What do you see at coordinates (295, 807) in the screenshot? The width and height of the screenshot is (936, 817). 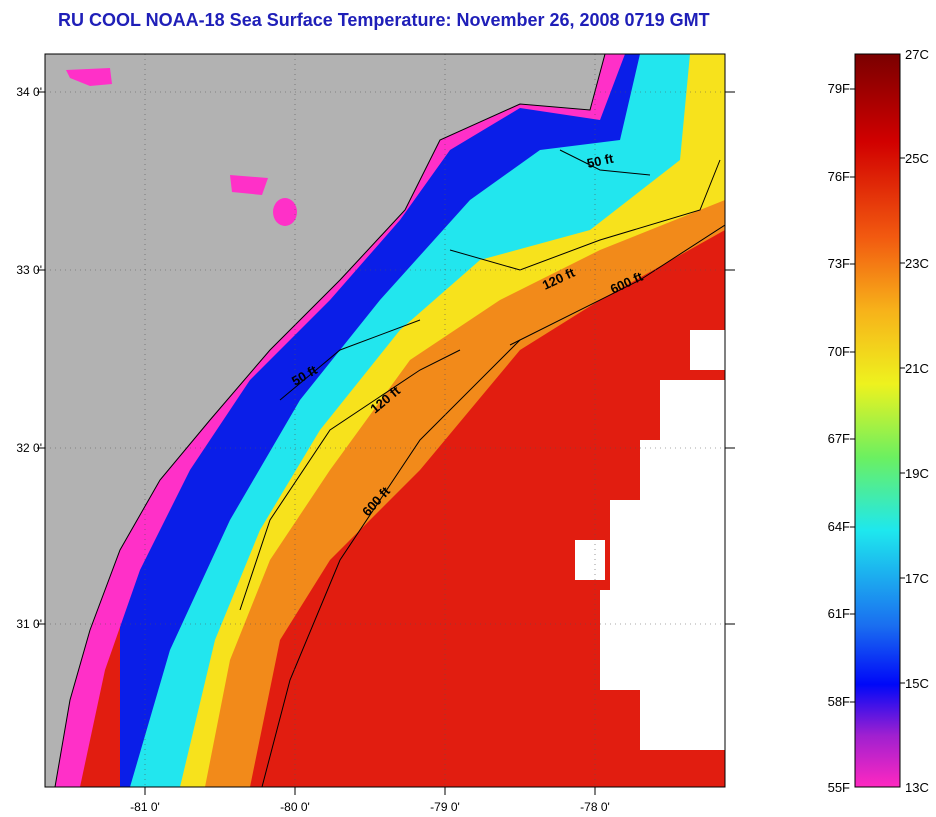 I see `longitude-label: -80 0'` at bounding box center [295, 807].